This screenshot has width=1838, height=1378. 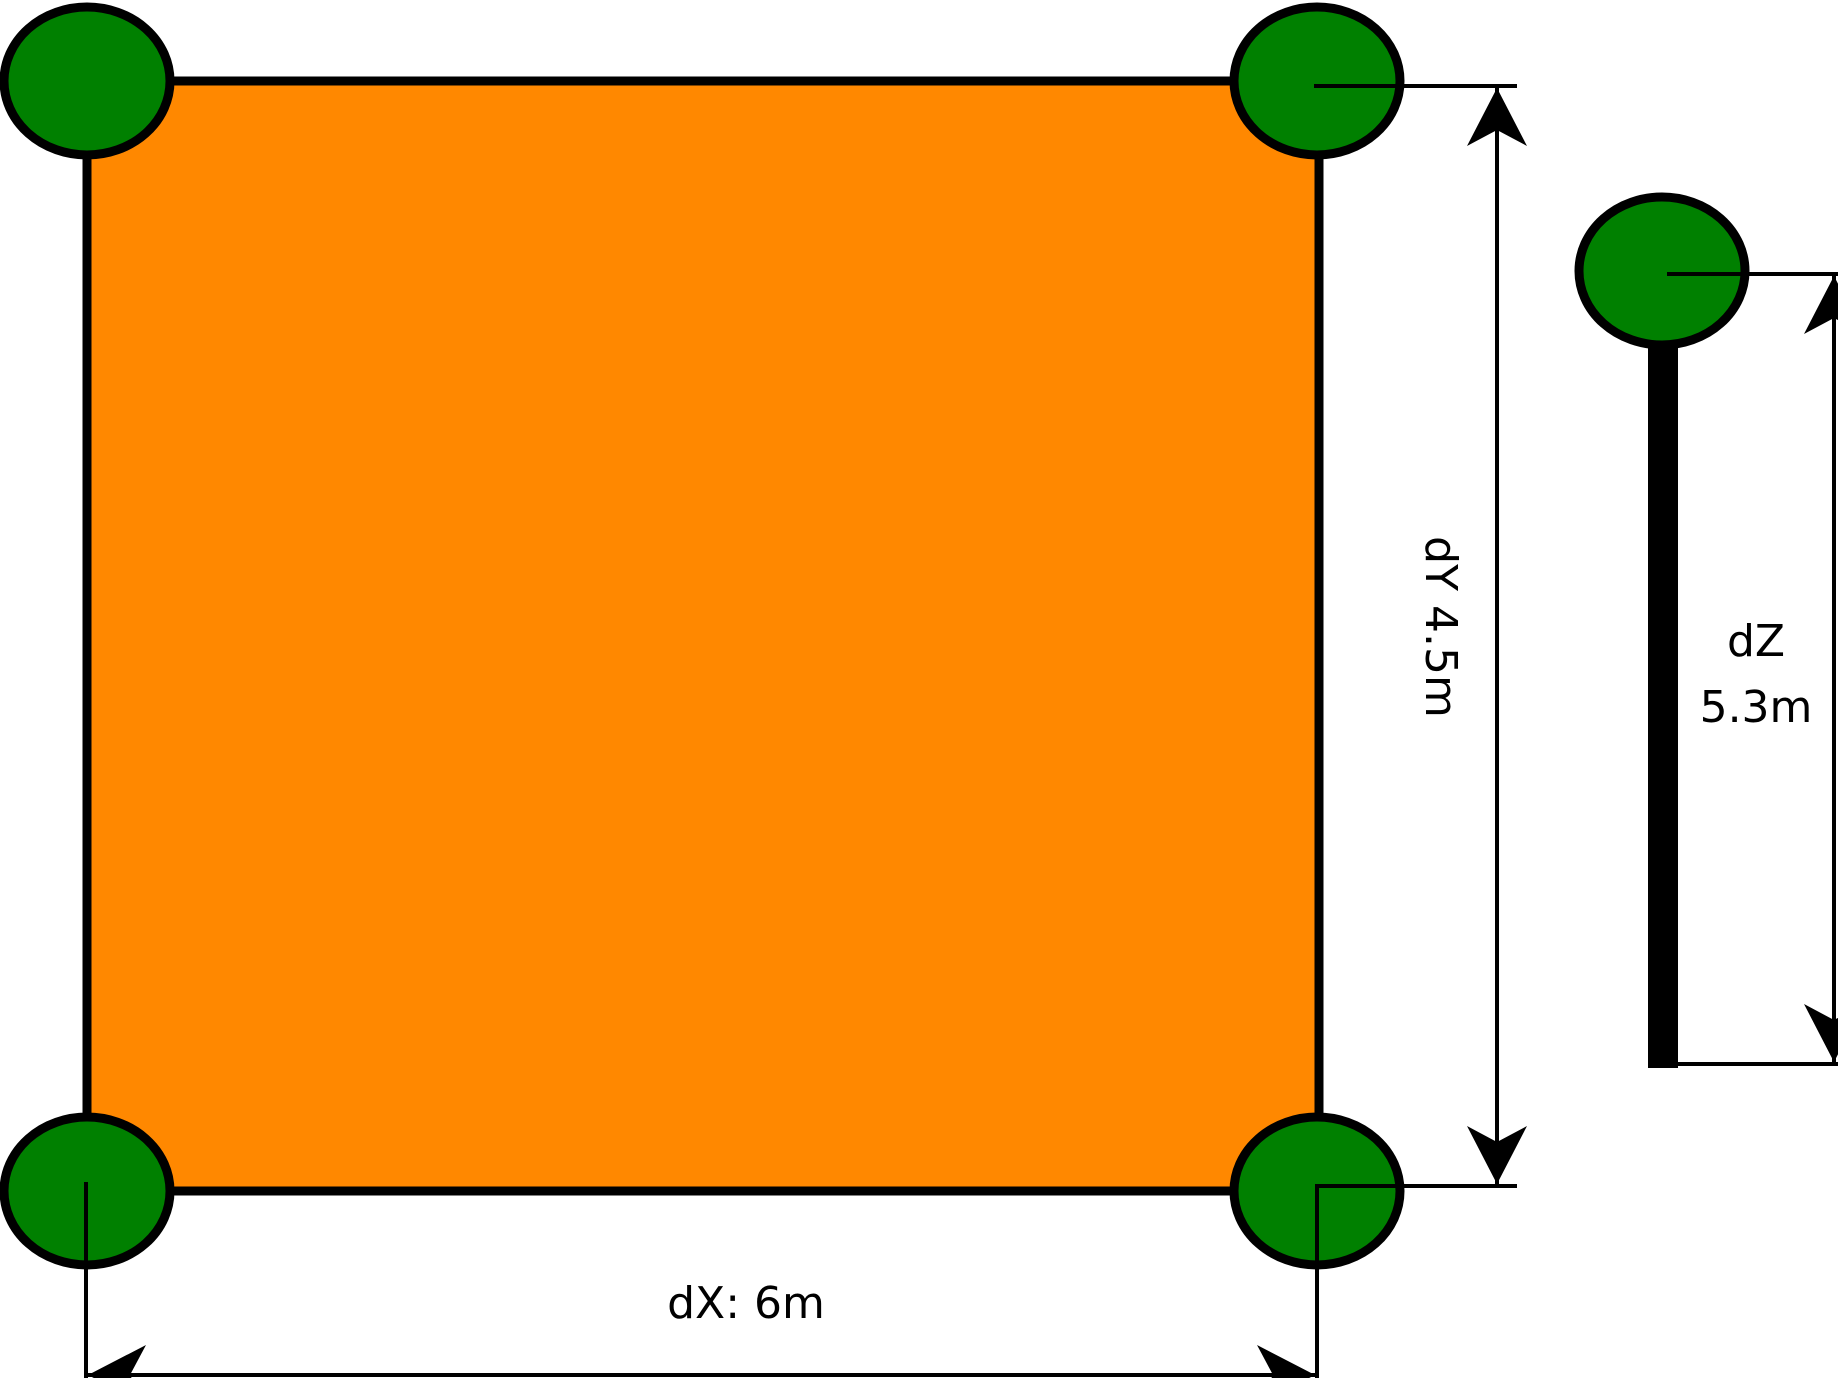 I want to click on dx-dimension: dX: 6m, so click(x=701, y=1280).